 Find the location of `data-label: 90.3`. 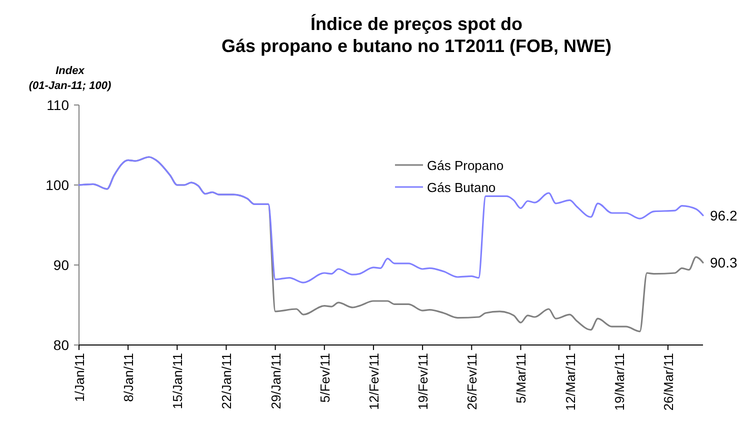

data-label: 90.3 is located at coordinates (724, 262).